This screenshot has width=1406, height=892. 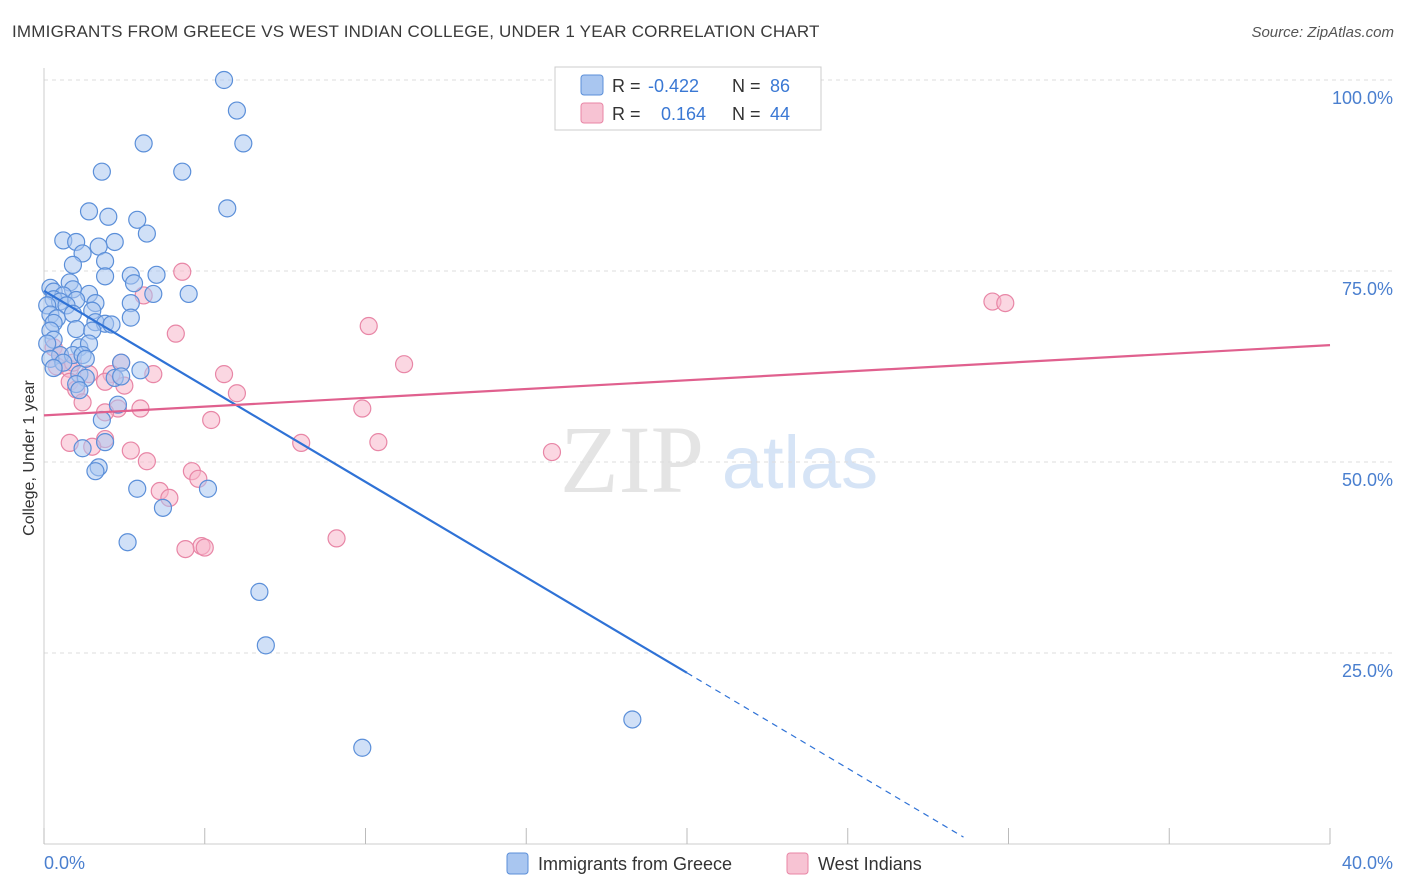 What do you see at coordinates (797, 863) in the screenshot?
I see `bottom-legend-swatch-west-indians` at bounding box center [797, 863].